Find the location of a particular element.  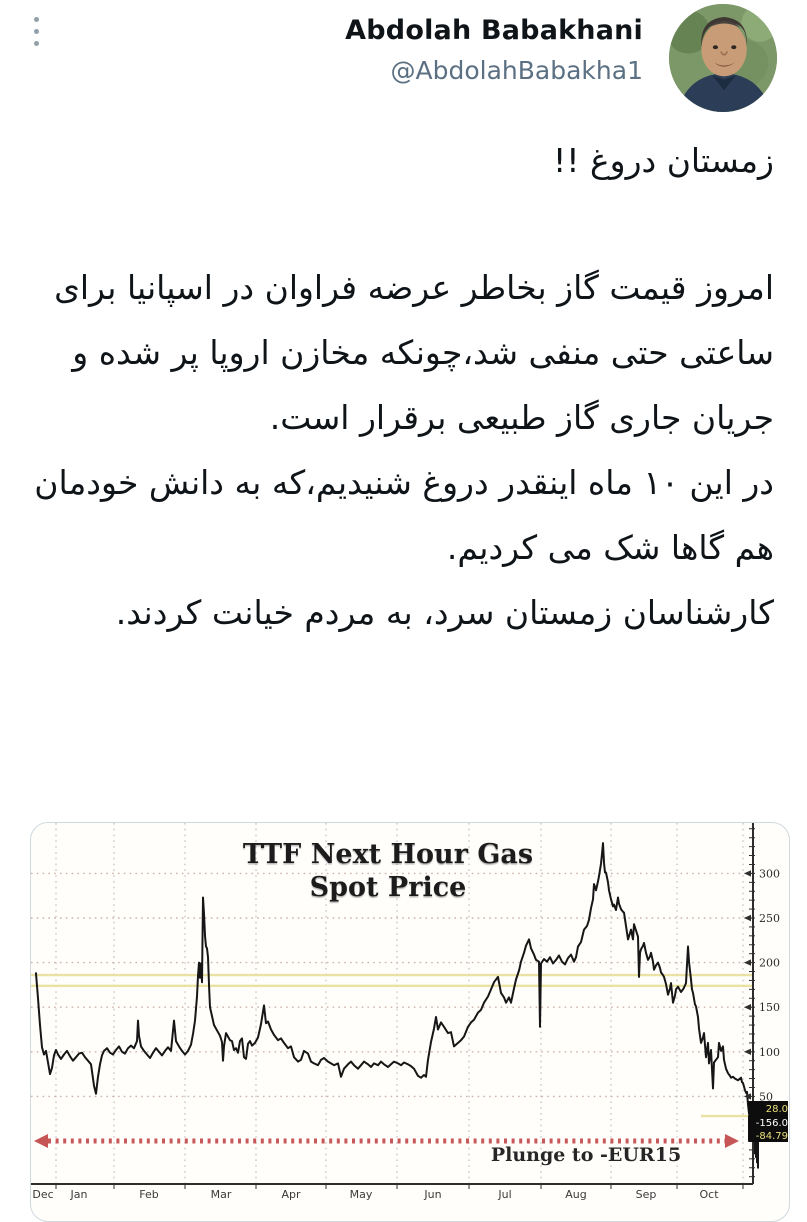

author-block: Abdolah Babakhani @AbdolahBabakha1 is located at coordinates (494, 50).